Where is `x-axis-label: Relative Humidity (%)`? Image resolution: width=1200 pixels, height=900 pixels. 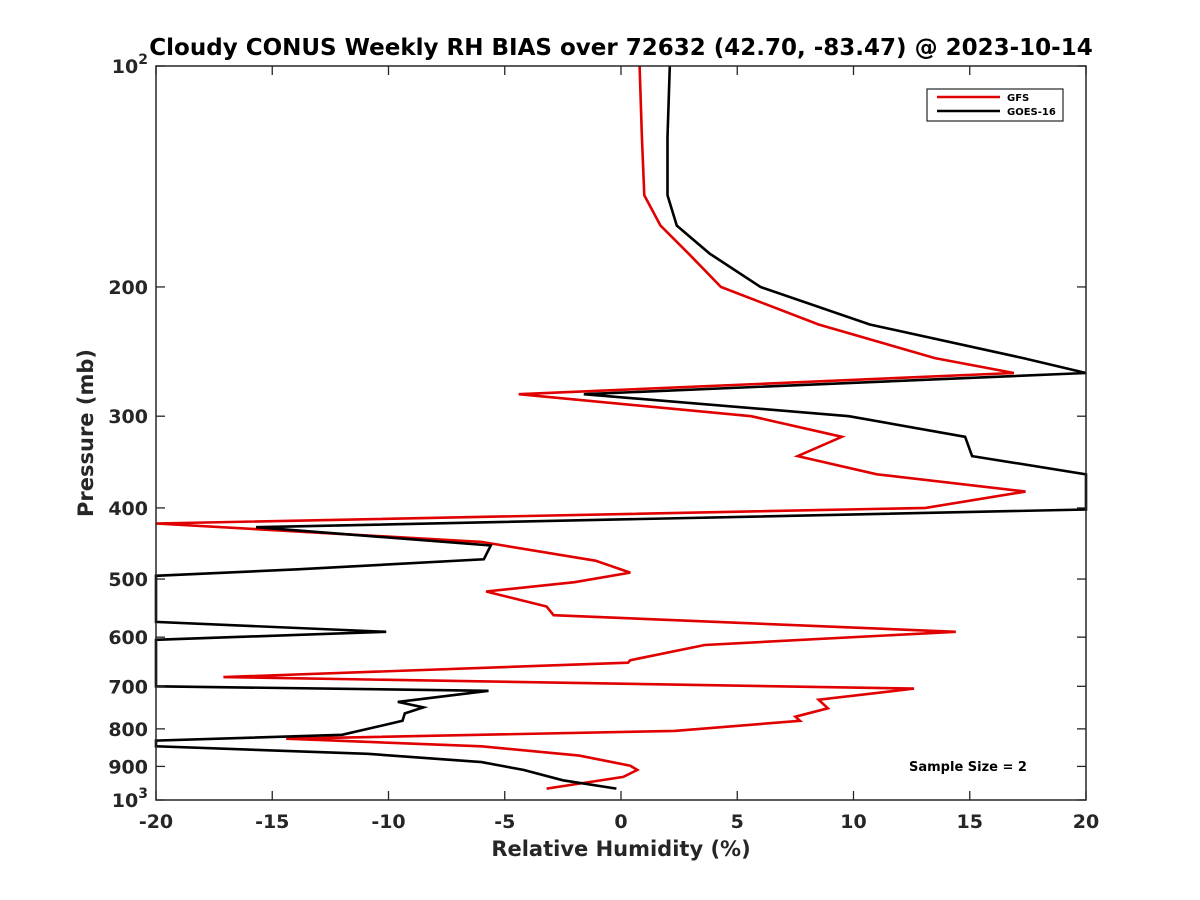
x-axis-label: Relative Humidity (%) is located at coordinates (620, 849).